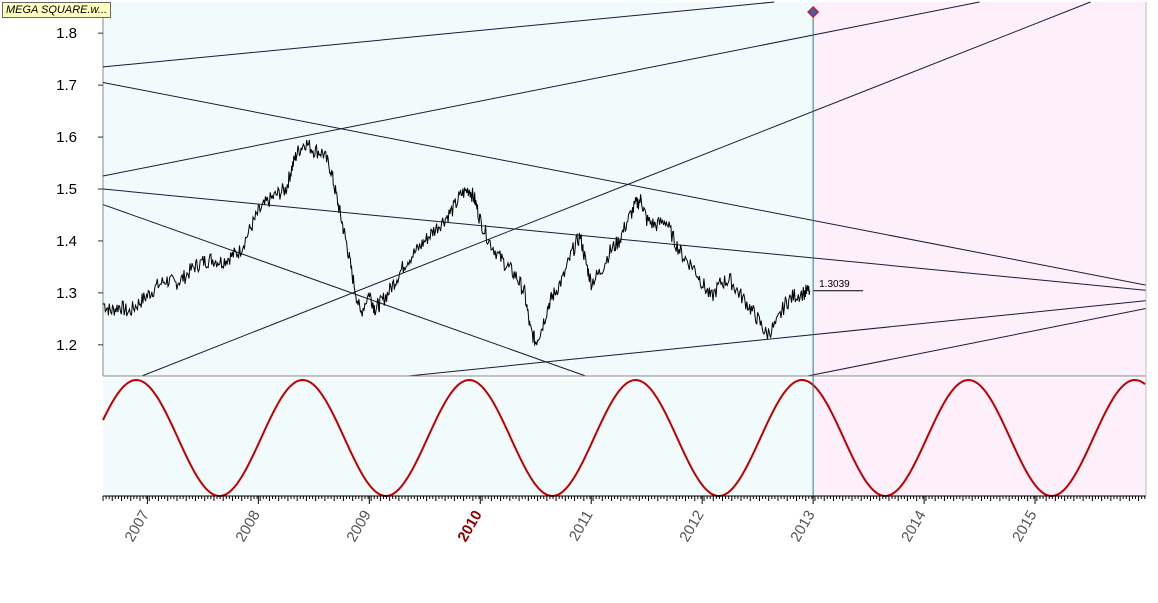  What do you see at coordinates (624, 520) in the screenshot?
I see `x-axis: 2007 2008 2009 2010 2011 2012 2013 2014 2015` at bounding box center [624, 520].